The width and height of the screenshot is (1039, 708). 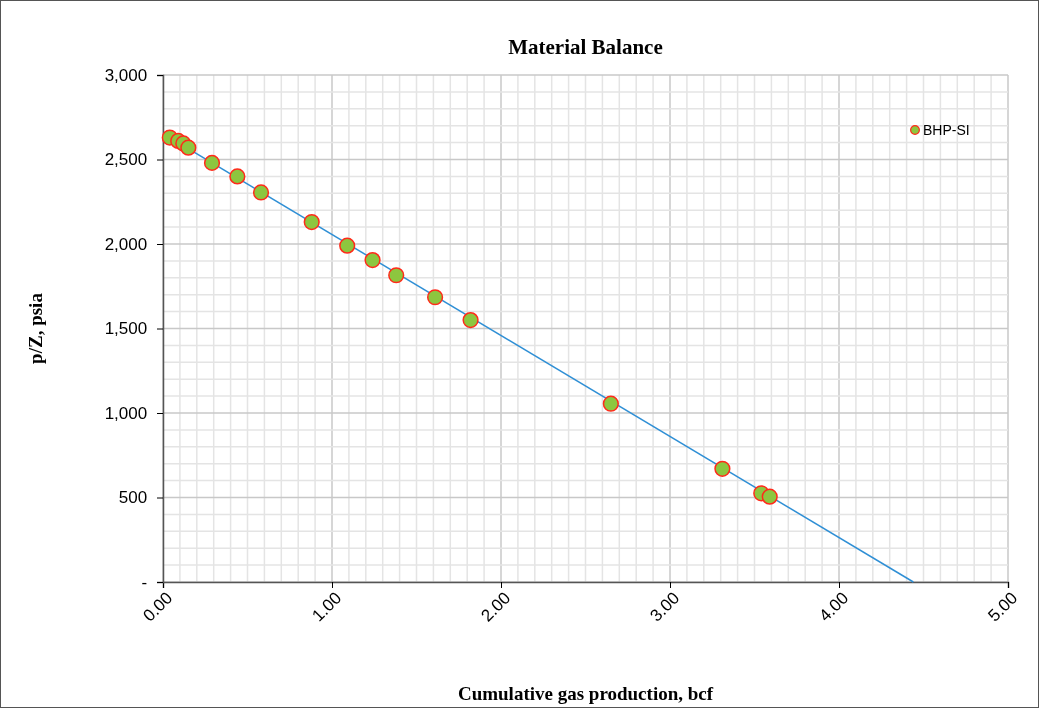 I want to click on y-tick-label: 2,500, so click(x=126, y=160).